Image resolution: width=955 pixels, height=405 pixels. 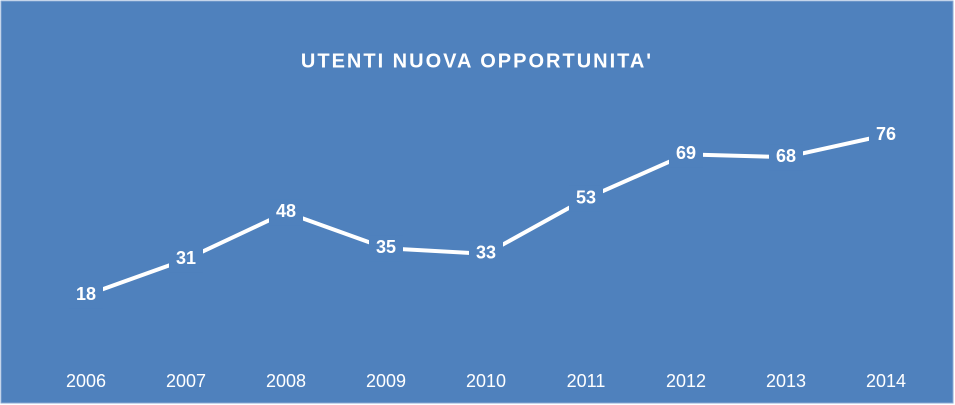 I want to click on data-label: 68, so click(x=786, y=156).